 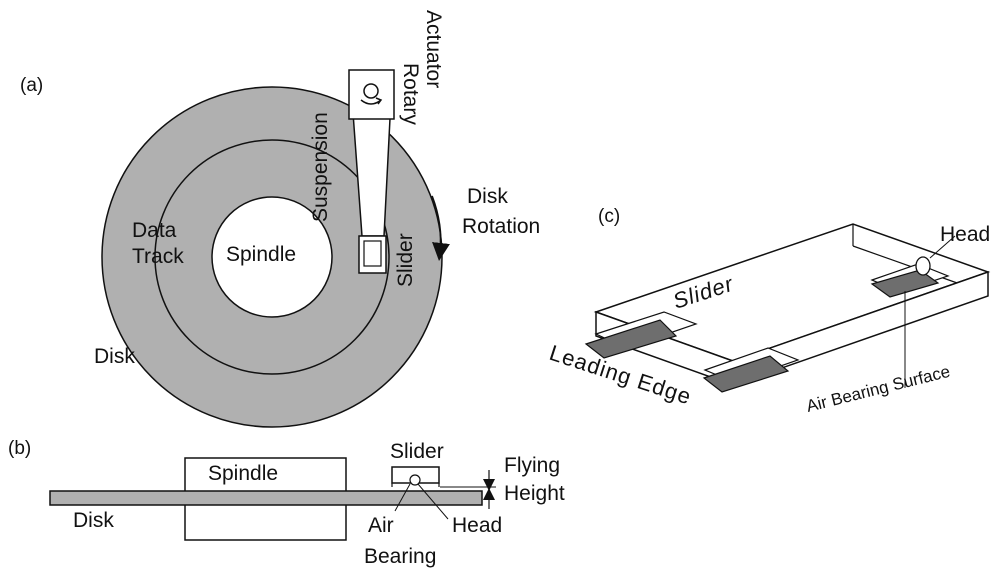 I want to click on disk-rotation-label-rotation: Rotation, so click(x=501, y=226).